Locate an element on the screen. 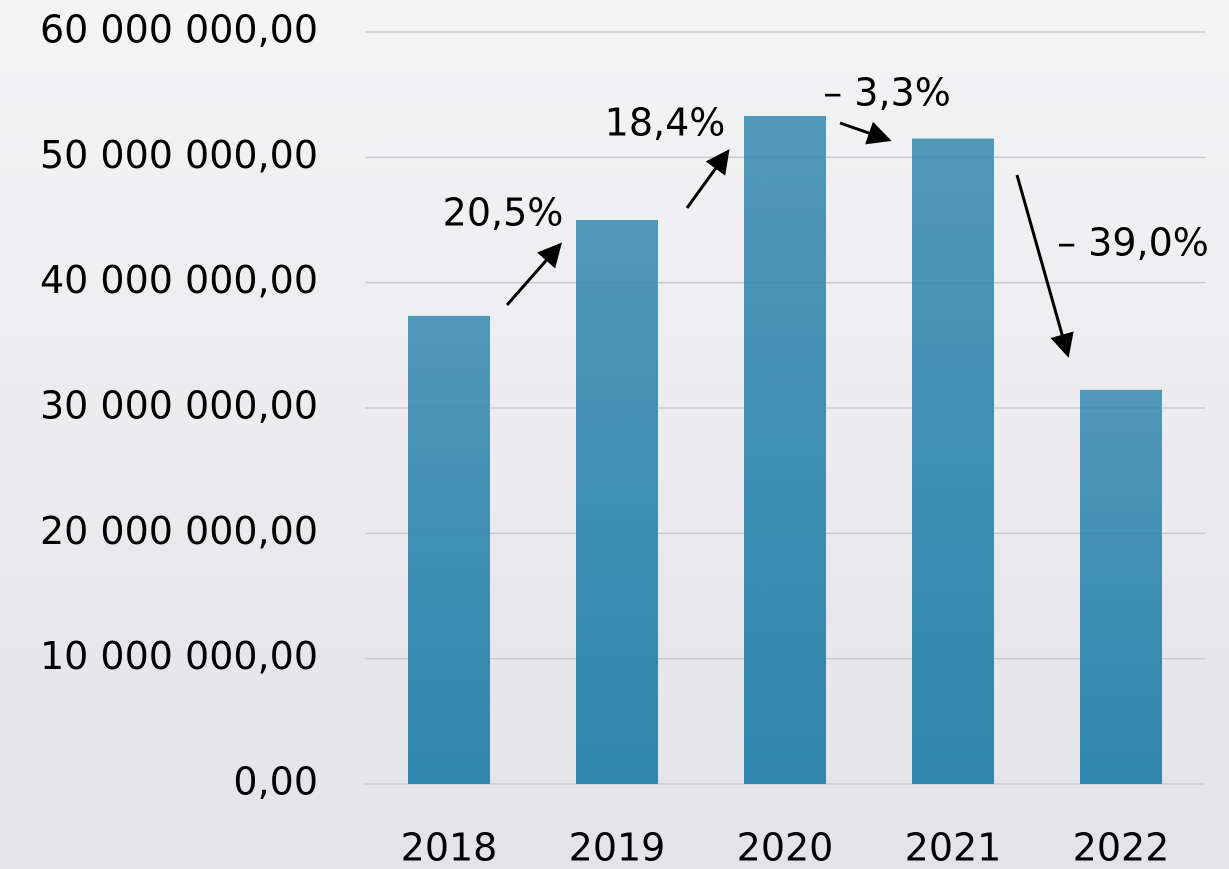 The image size is (1229, 869). annotation: 18,4% is located at coordinates (665, 123).